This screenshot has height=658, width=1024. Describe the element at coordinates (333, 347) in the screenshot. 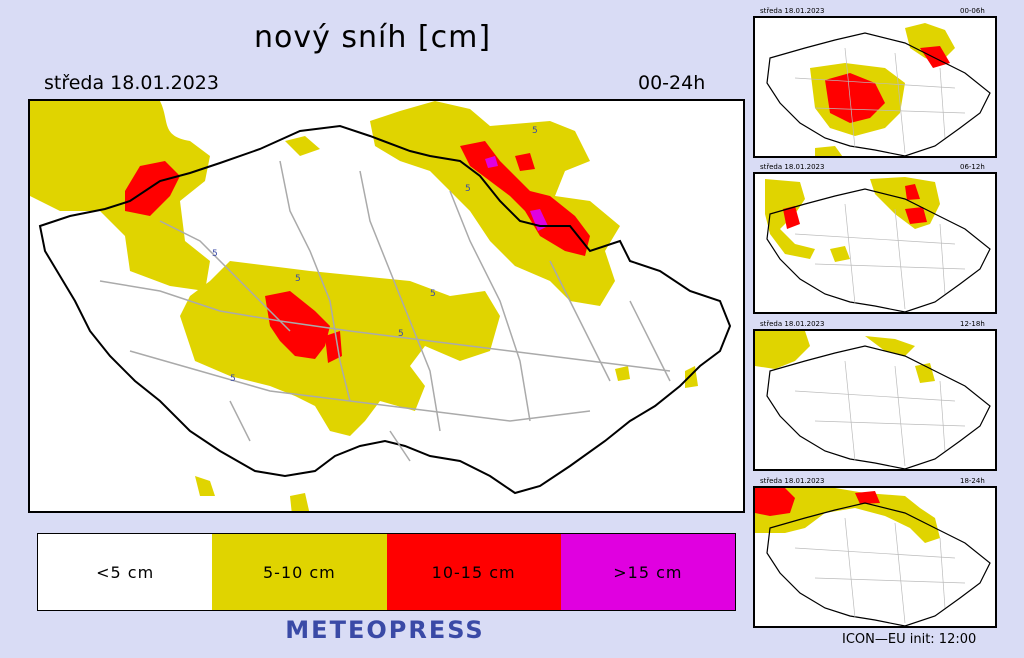

I see `snow-area-10-15-central2` at that location.